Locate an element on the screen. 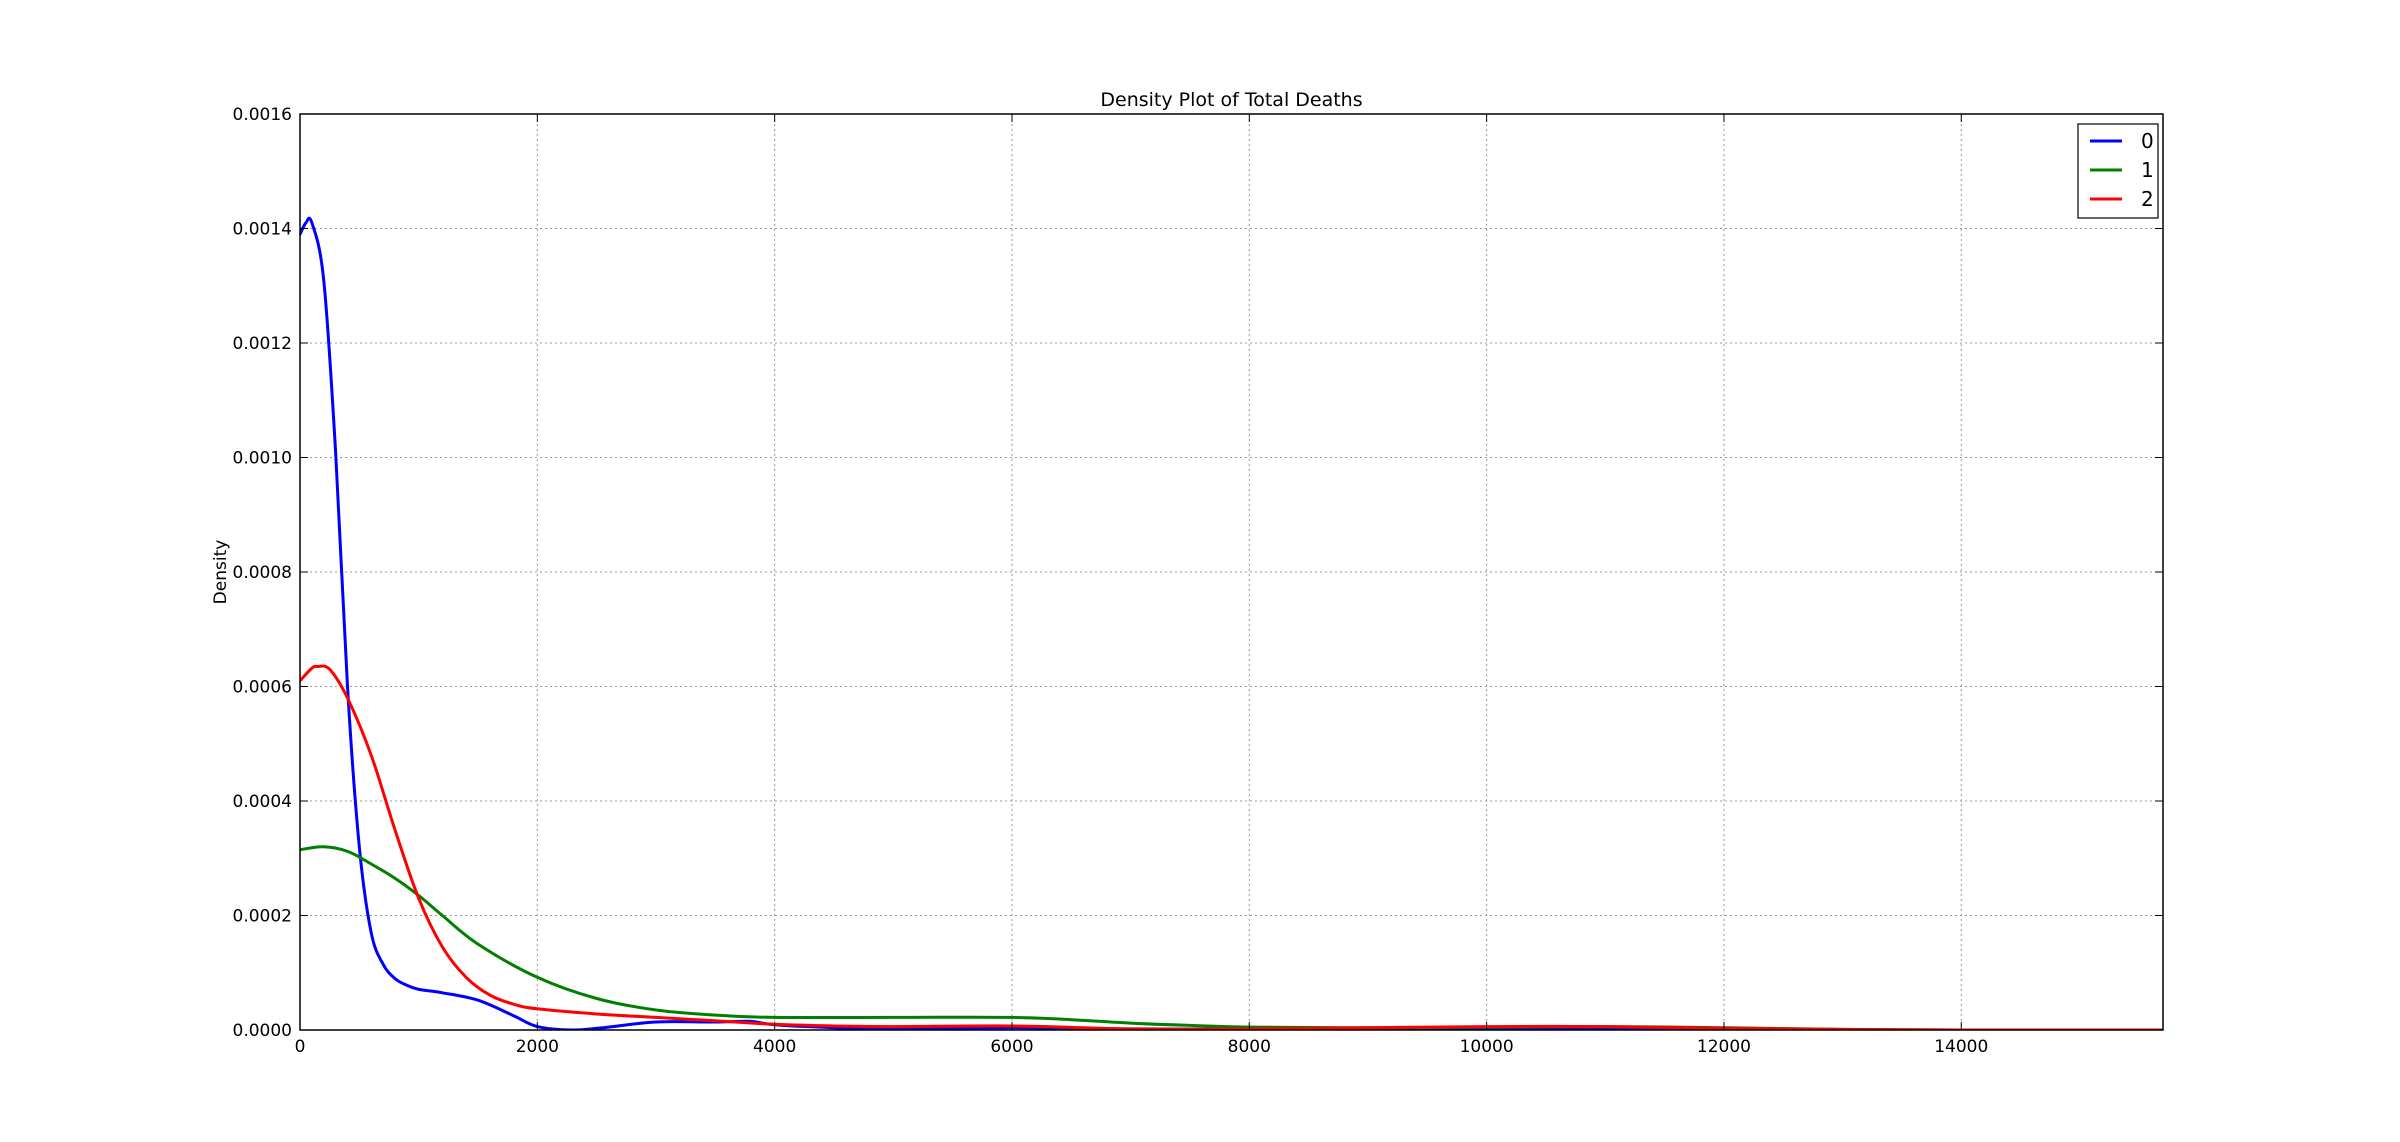  legend-label: 0 is located at coordinates (2147, 141).